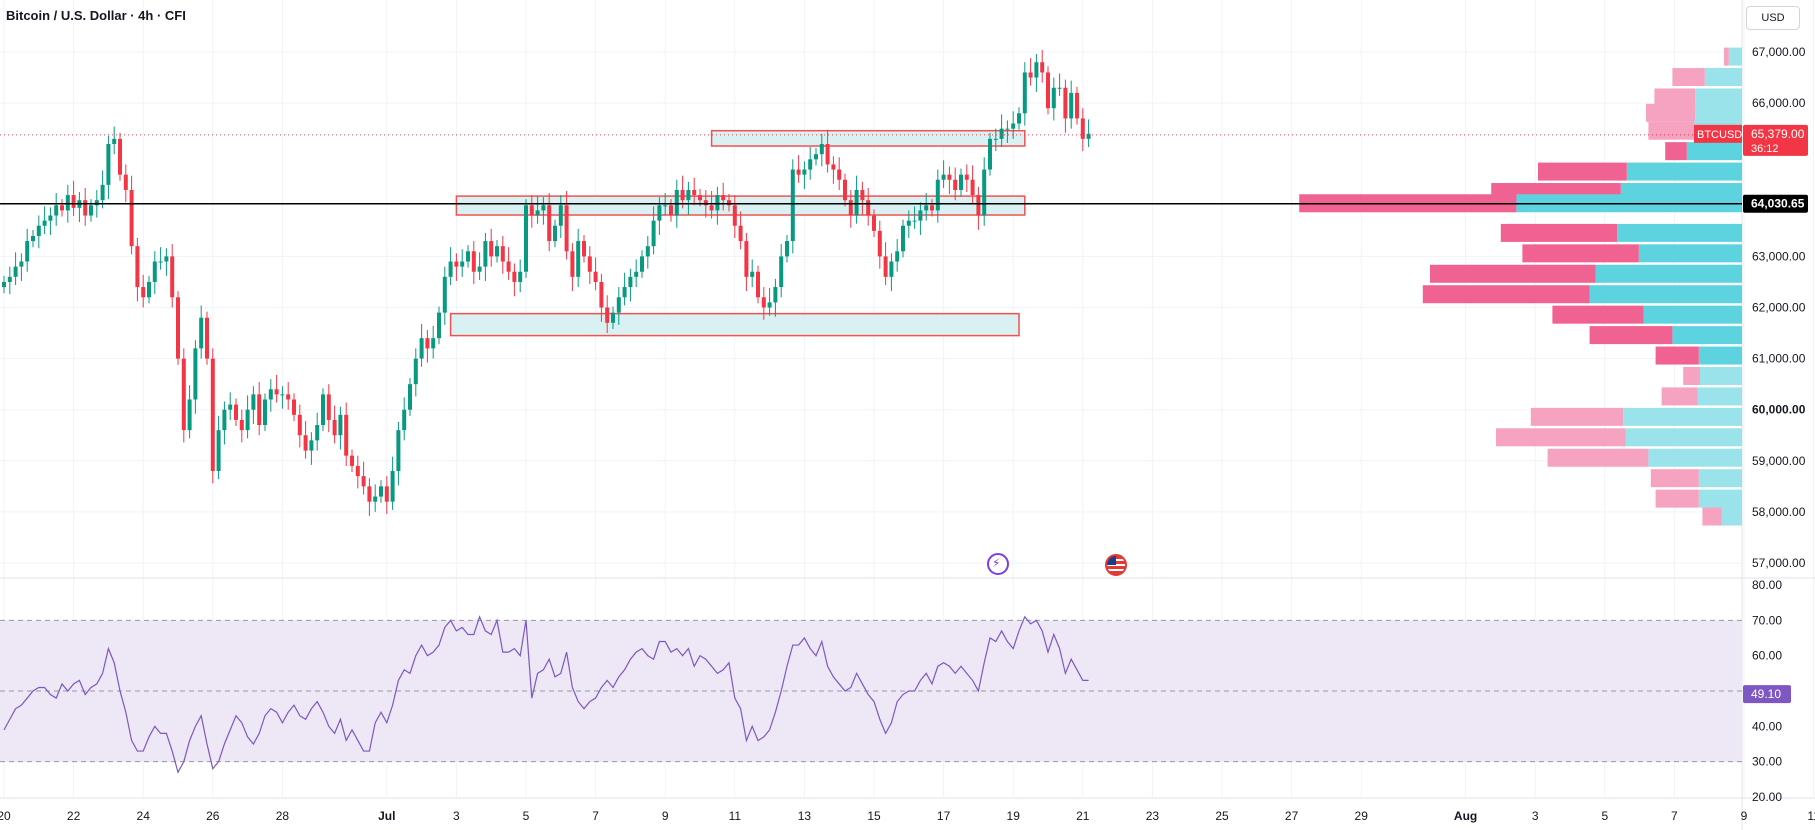  Describe the element at coordinates (213, 816) in the screenshot. I see `time-tick-label: 26` at that location.